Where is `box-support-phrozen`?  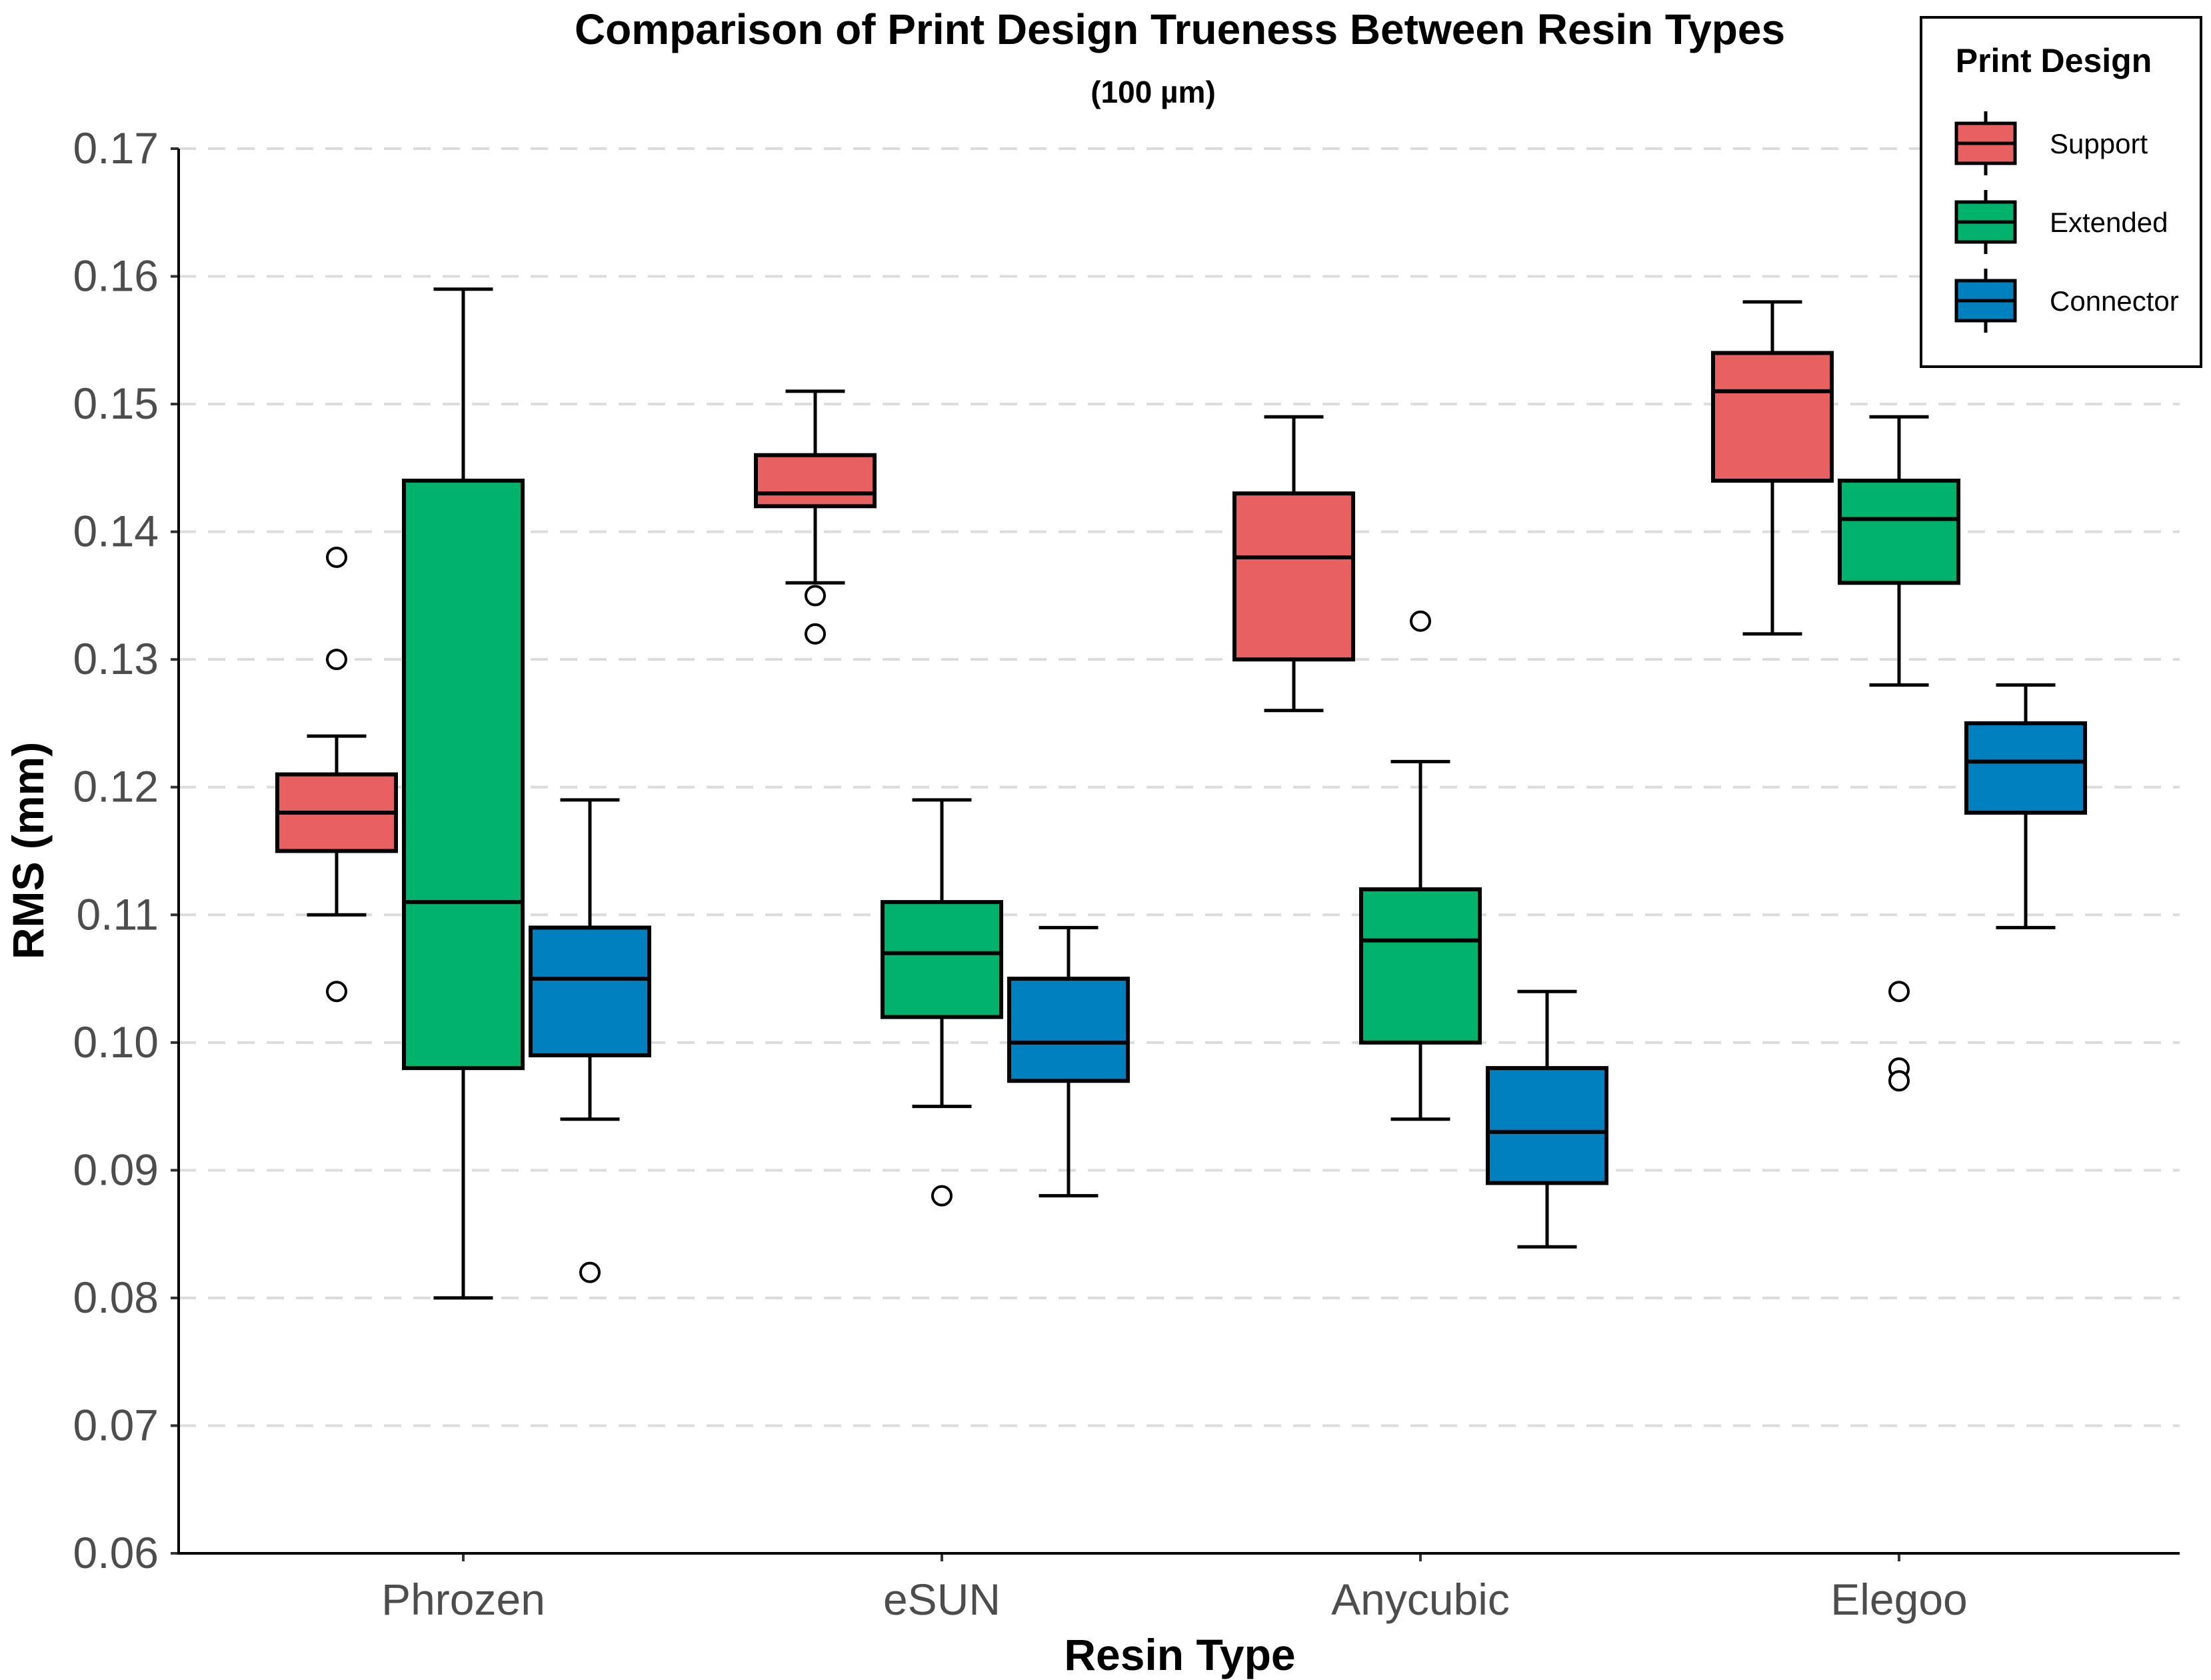 box-support-phrozen is located at coordinates (336, 774).